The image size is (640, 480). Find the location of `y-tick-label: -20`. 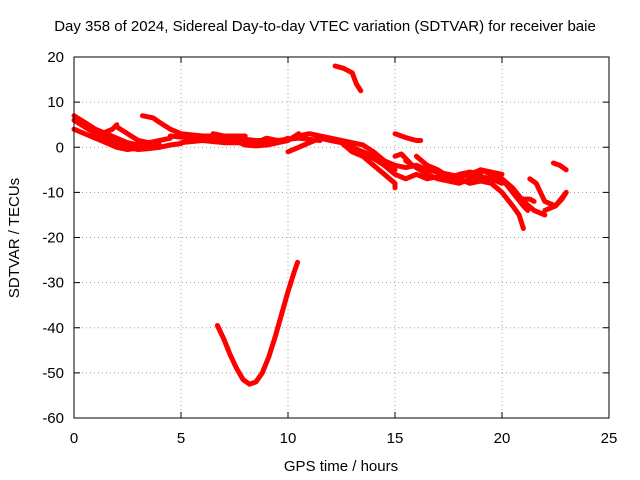

y-tick-label: -20 is located at coordinates (53, 238).